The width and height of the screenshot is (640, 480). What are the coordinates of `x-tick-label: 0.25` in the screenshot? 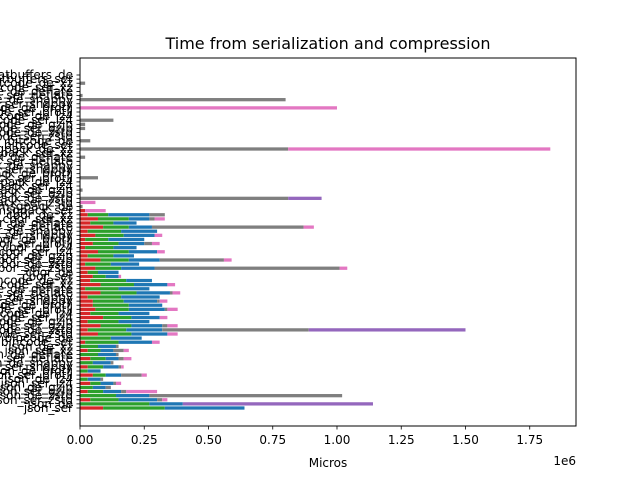 It's located at (144, 440).